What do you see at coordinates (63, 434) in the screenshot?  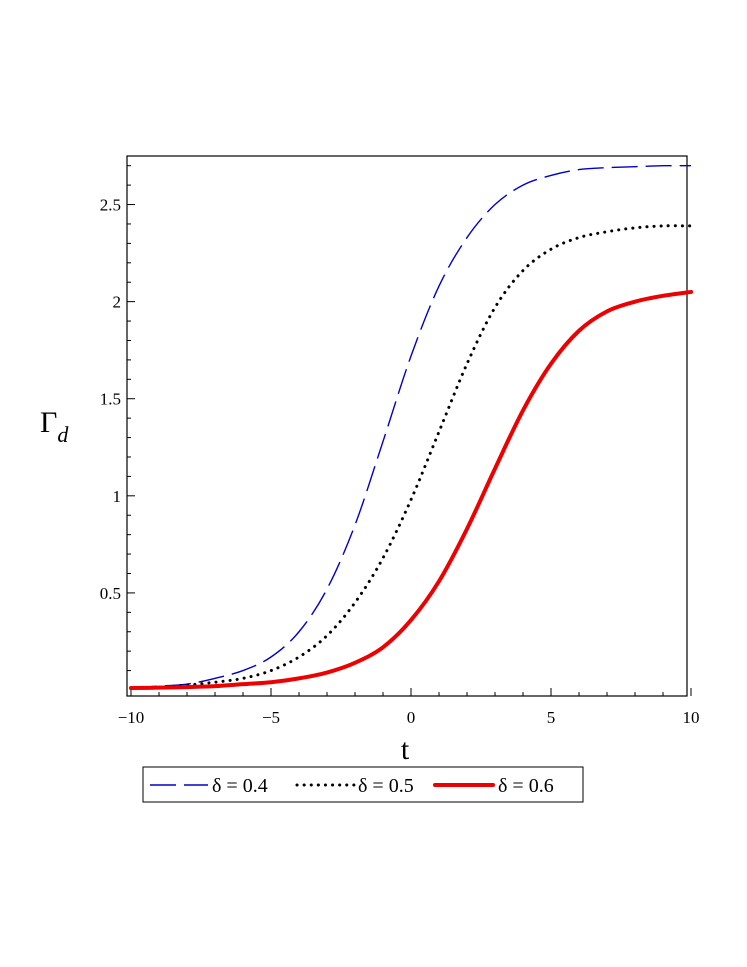 I see `y-axis-title-sub: d` at bounding box center [63, 434].